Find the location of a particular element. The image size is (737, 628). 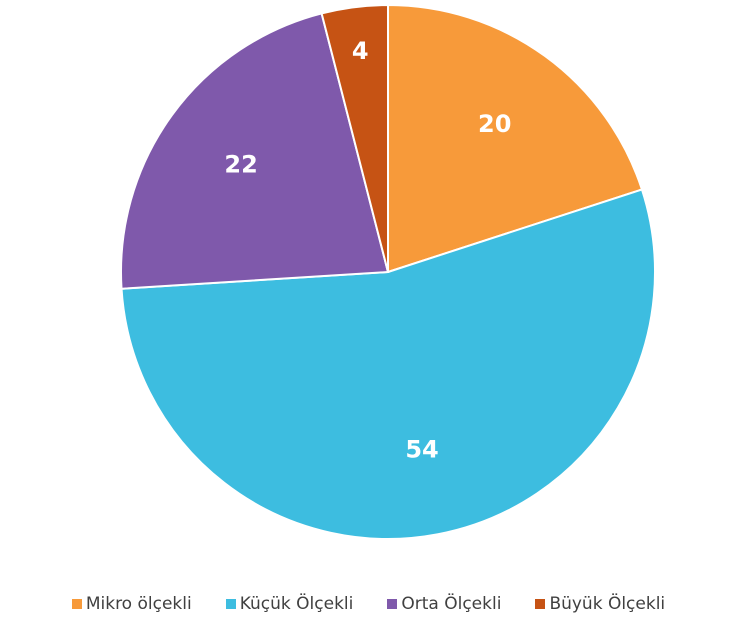

legend-item: Küçük Ölçekli is located at coordinates (289, 604).